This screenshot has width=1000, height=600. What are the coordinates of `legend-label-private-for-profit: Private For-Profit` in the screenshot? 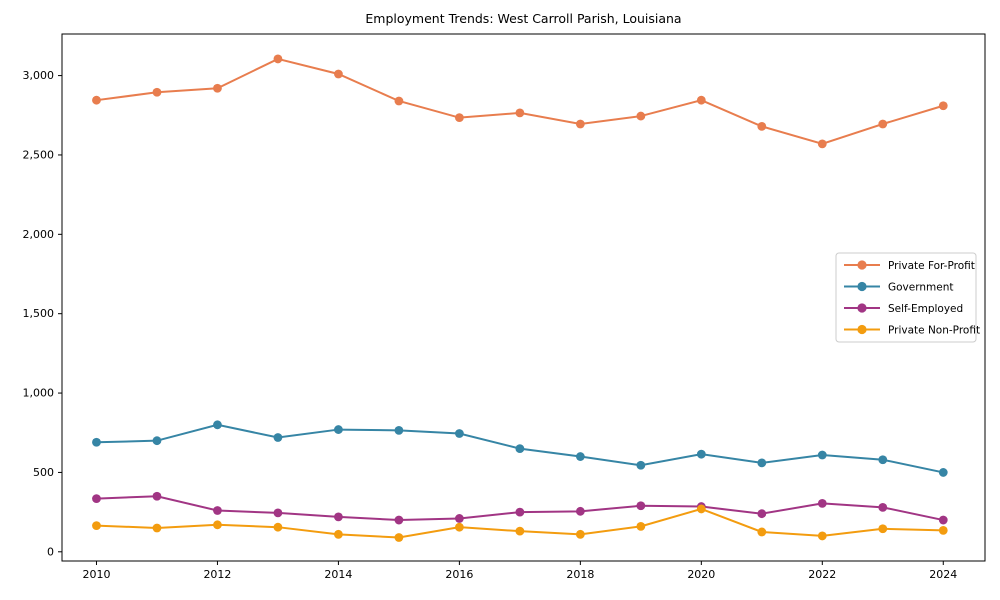 It's located at (931, 266).